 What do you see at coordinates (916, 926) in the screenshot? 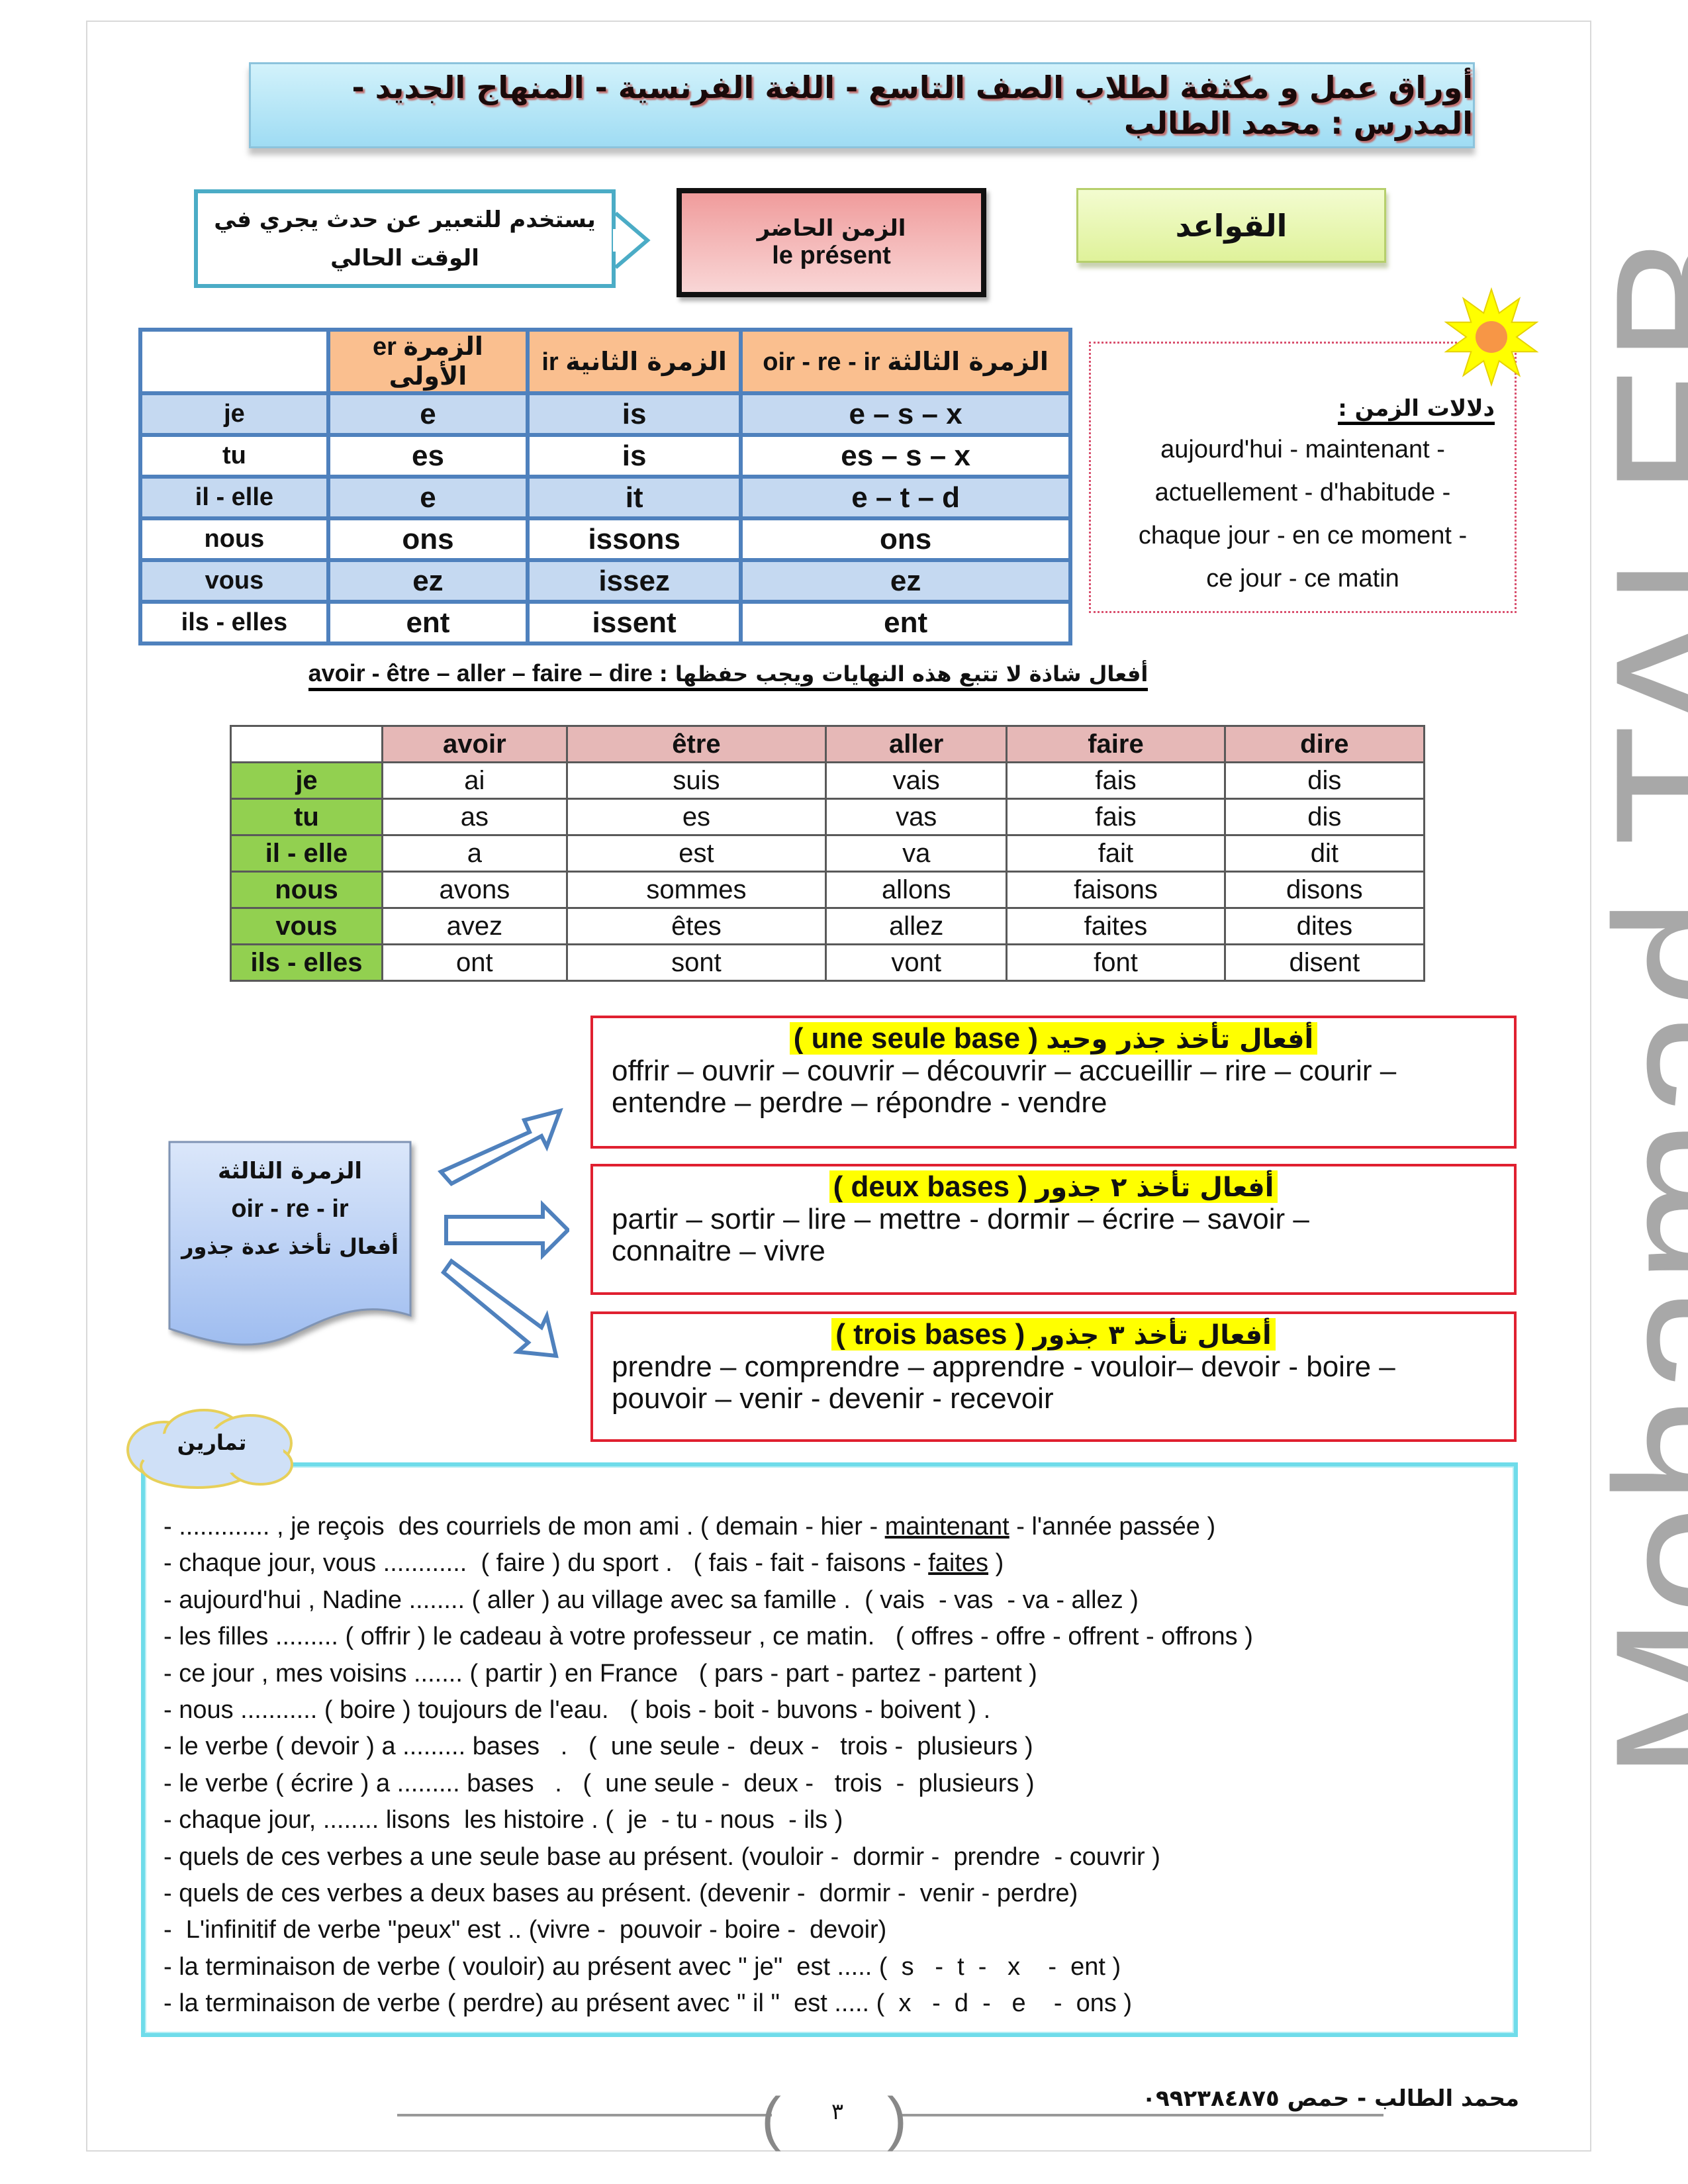
I see `conjugation-cell: allez` at bounding box center [916, 926].